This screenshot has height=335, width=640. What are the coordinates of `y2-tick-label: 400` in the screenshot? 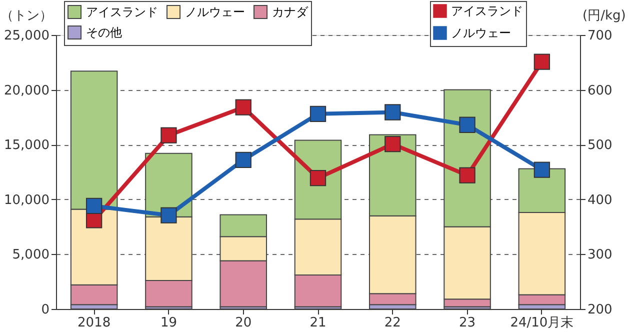 It's located at (600, 200).